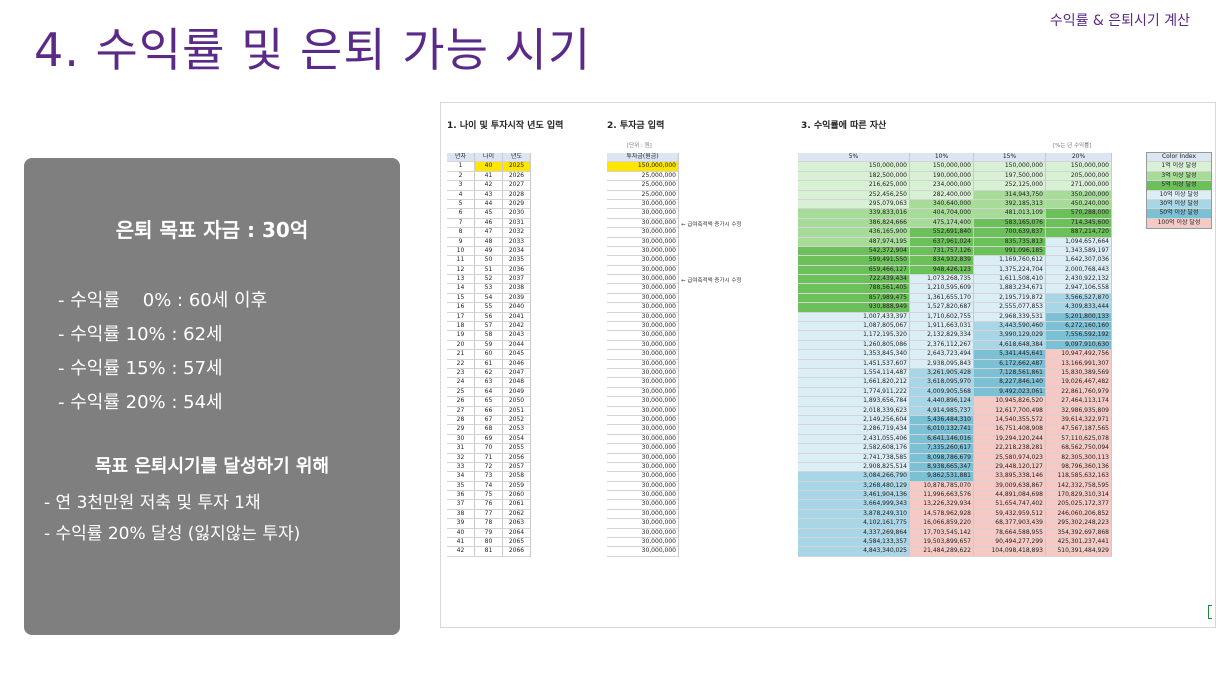 This screenshot has width=1216, height=684. I want to click on cell-year: 2043, so click(517, 336).